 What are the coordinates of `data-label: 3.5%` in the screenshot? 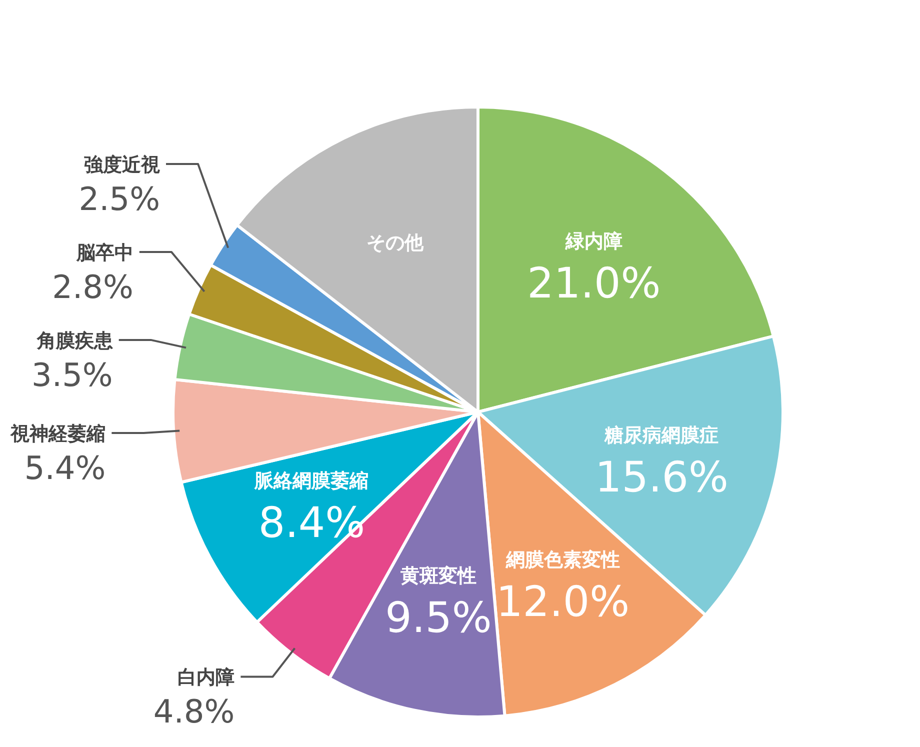 It's located at (72, 375).